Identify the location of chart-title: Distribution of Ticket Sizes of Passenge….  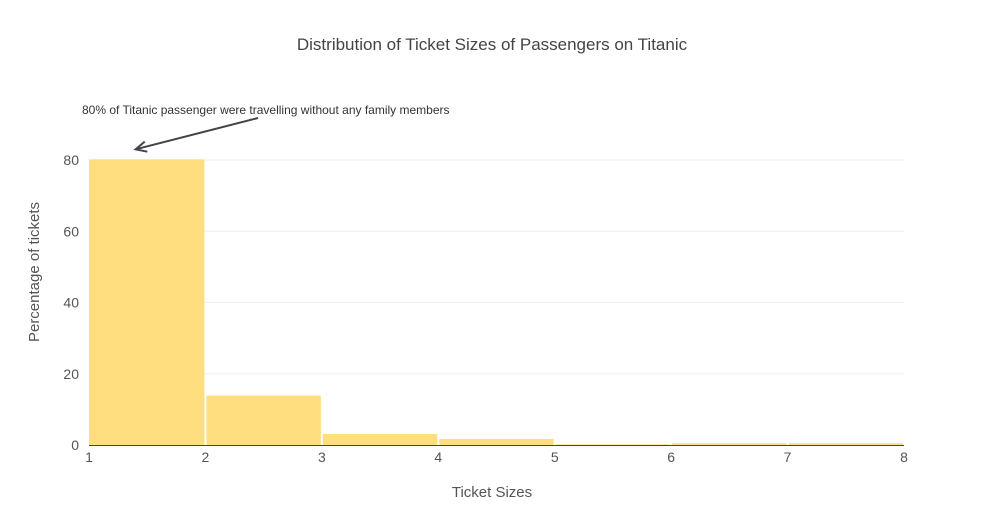
(492, 44).